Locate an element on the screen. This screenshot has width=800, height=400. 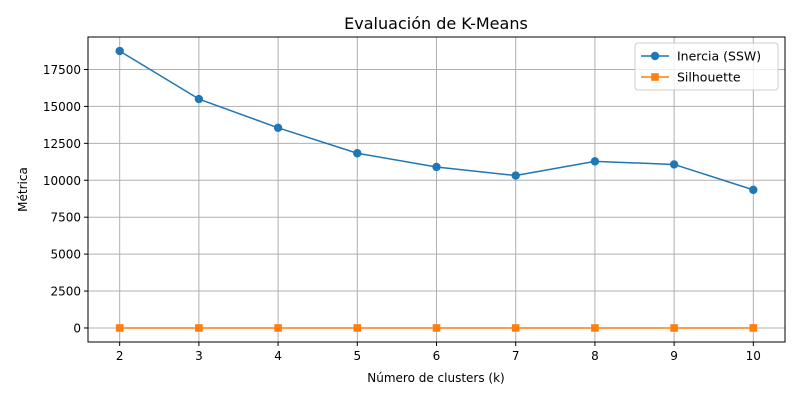
y-tick-label: 15000 is located at coordinates (62, 107).